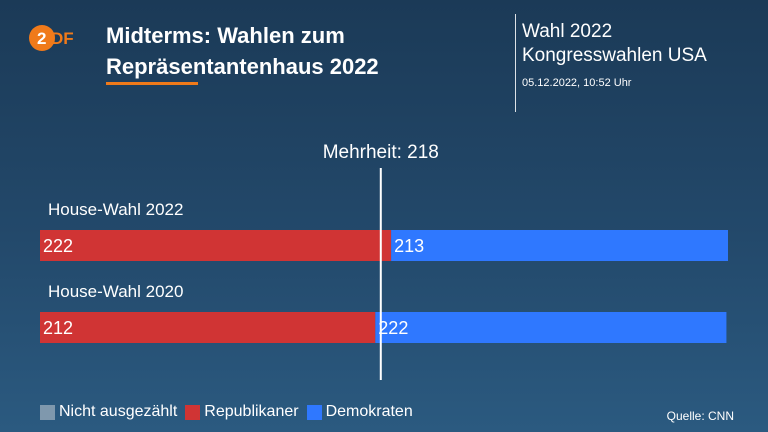 This screenshot has width=768, height=432. Describe the element at coordinates (515, 63) in the screenshot. I see `header-divider` at that location.